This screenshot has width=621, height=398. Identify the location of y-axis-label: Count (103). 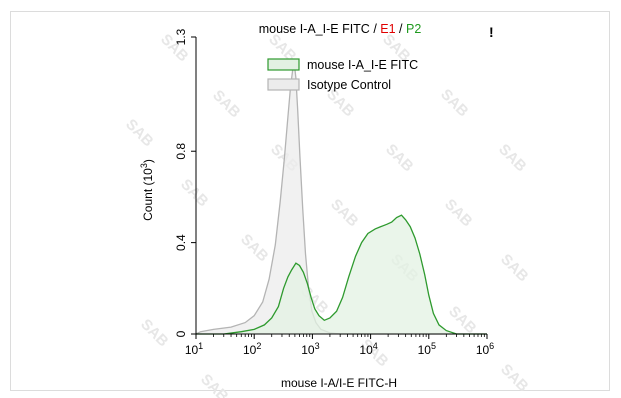
(147, 190).